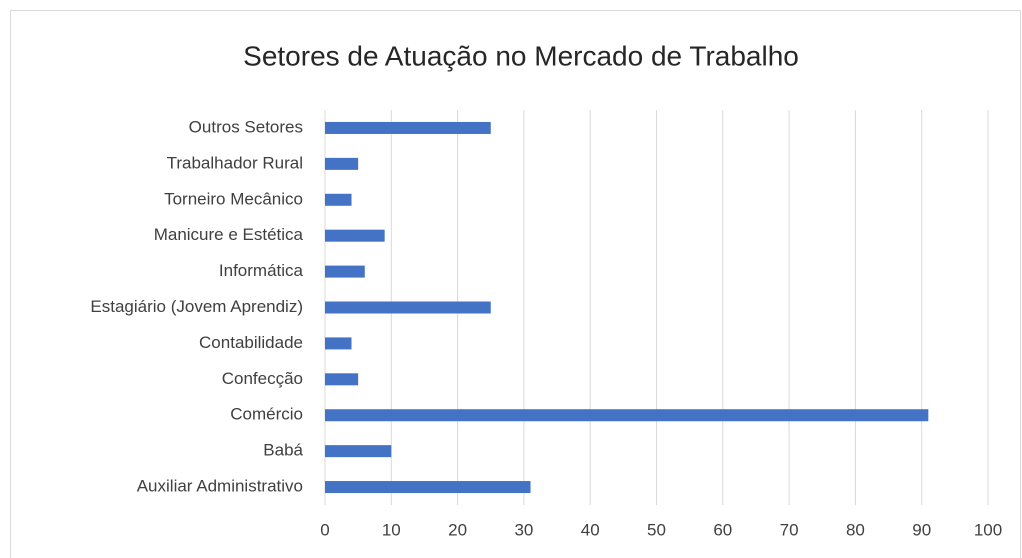  I want to click on y-tick-label: Babá, so click(283, 450).